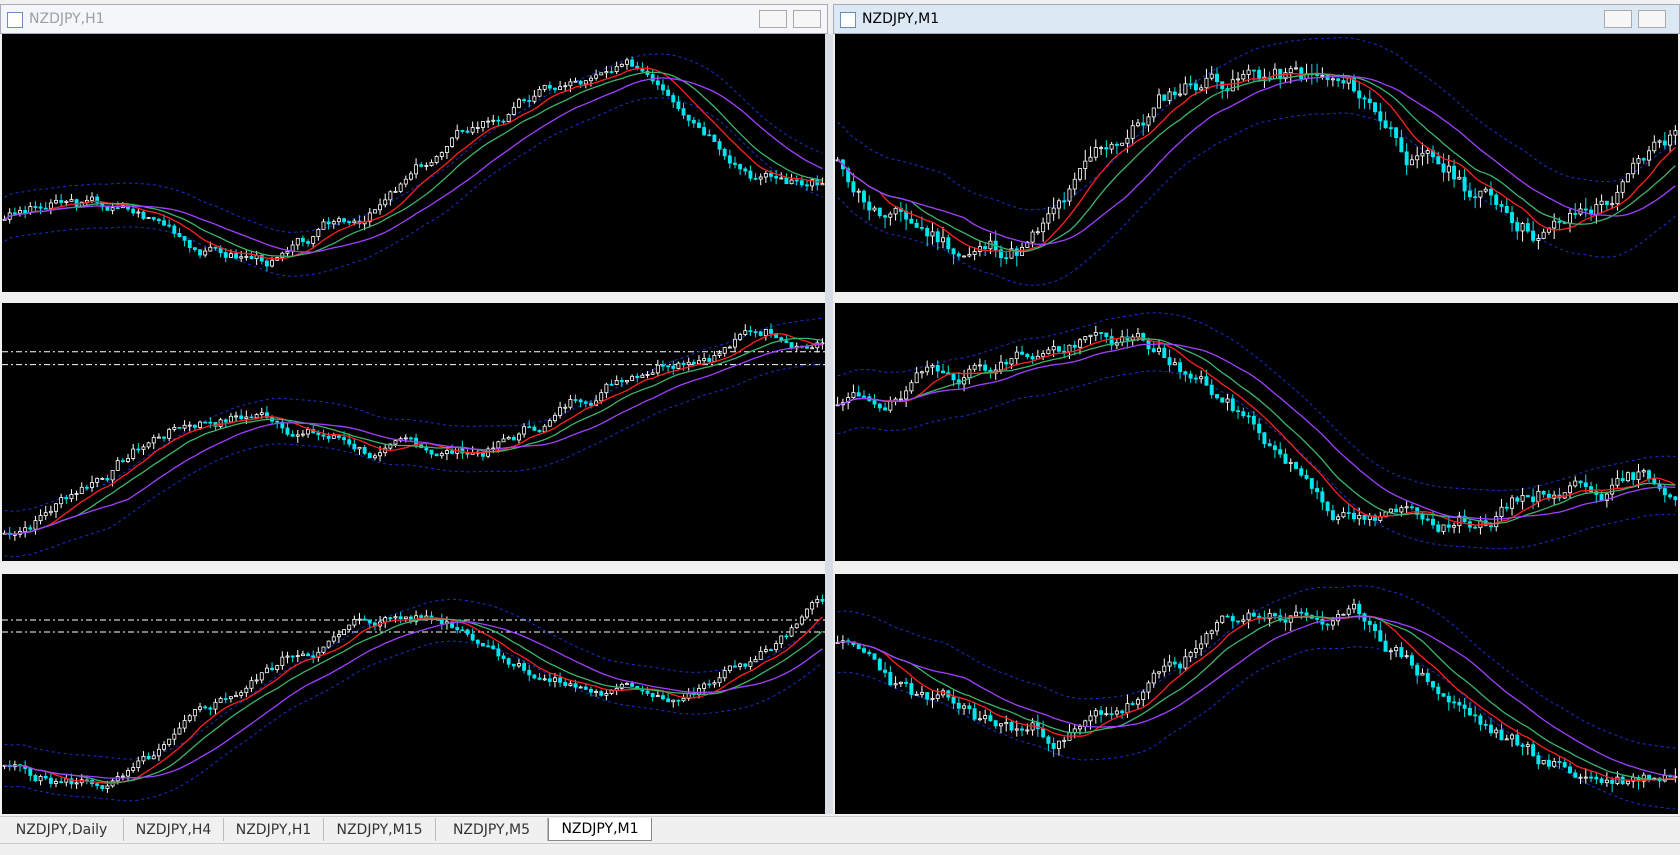  What do you see at coordinates (380, 829) in the screenshot?
I see `chart-tab: NZDJPY,M15` at bounding box center [380, 829].